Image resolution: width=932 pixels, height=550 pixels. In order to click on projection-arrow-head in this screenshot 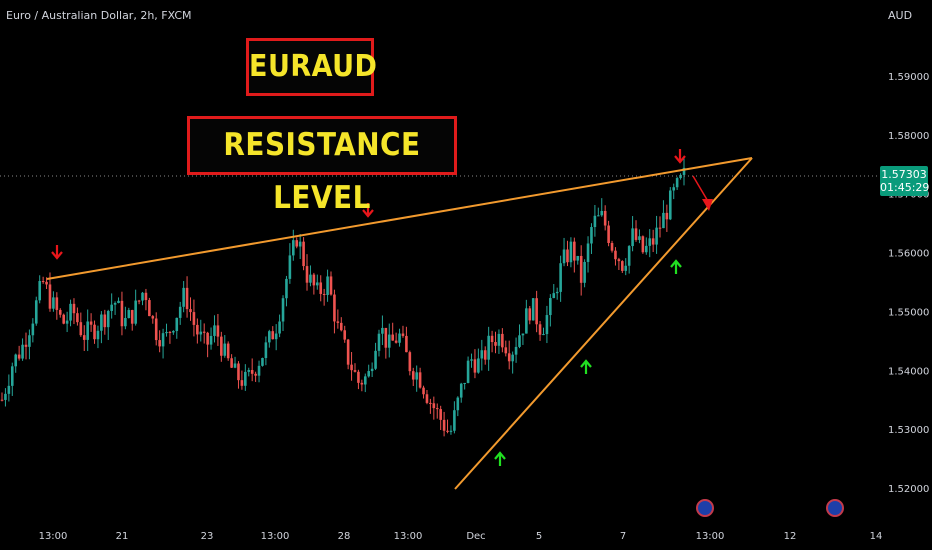, I will do `click(707, 205)`.